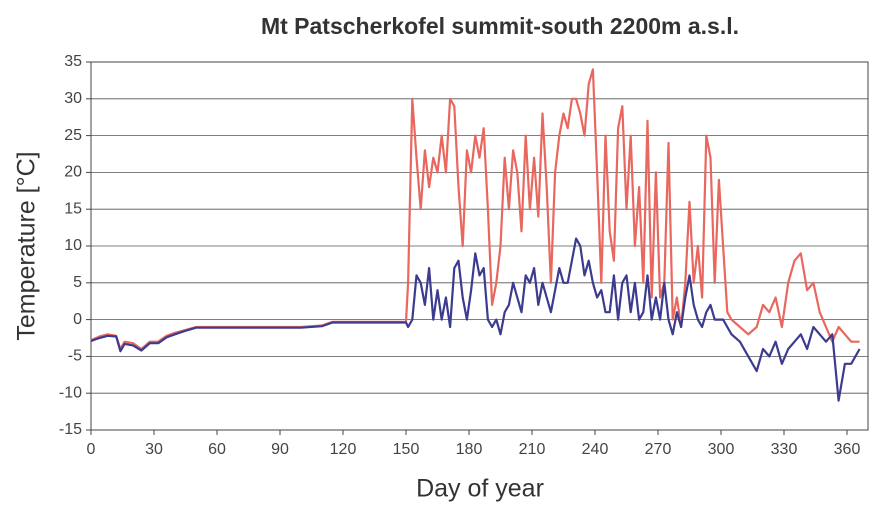 The width and height of the screenshot is (873, 506). I want to click on y-tick-label: 5, so click(77, 282).